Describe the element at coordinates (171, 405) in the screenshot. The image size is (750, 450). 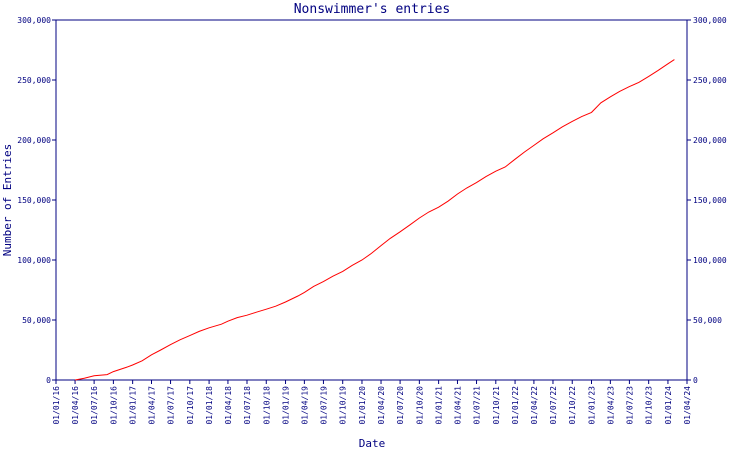
I see `x-tick-label: 01/07/17` at that location.